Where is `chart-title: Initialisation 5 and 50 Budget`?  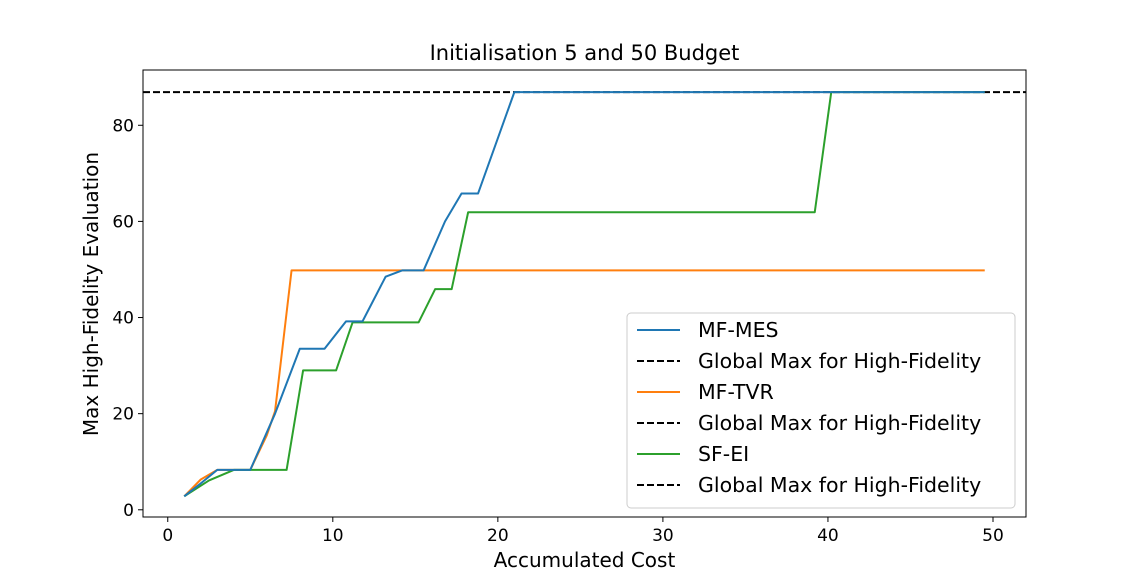
chart-title: Initialisation 5 and 50 Budget is located at coordinates (585, 53).